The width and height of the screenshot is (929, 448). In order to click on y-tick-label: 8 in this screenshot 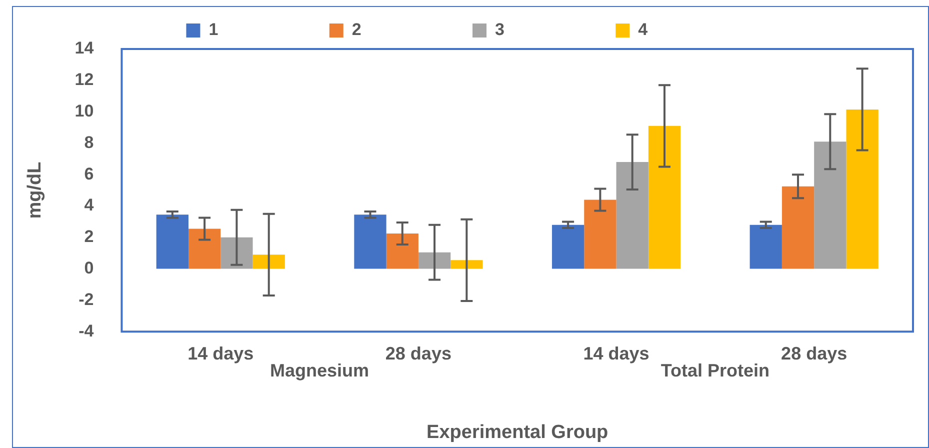, I will do `click(89, 142)`.